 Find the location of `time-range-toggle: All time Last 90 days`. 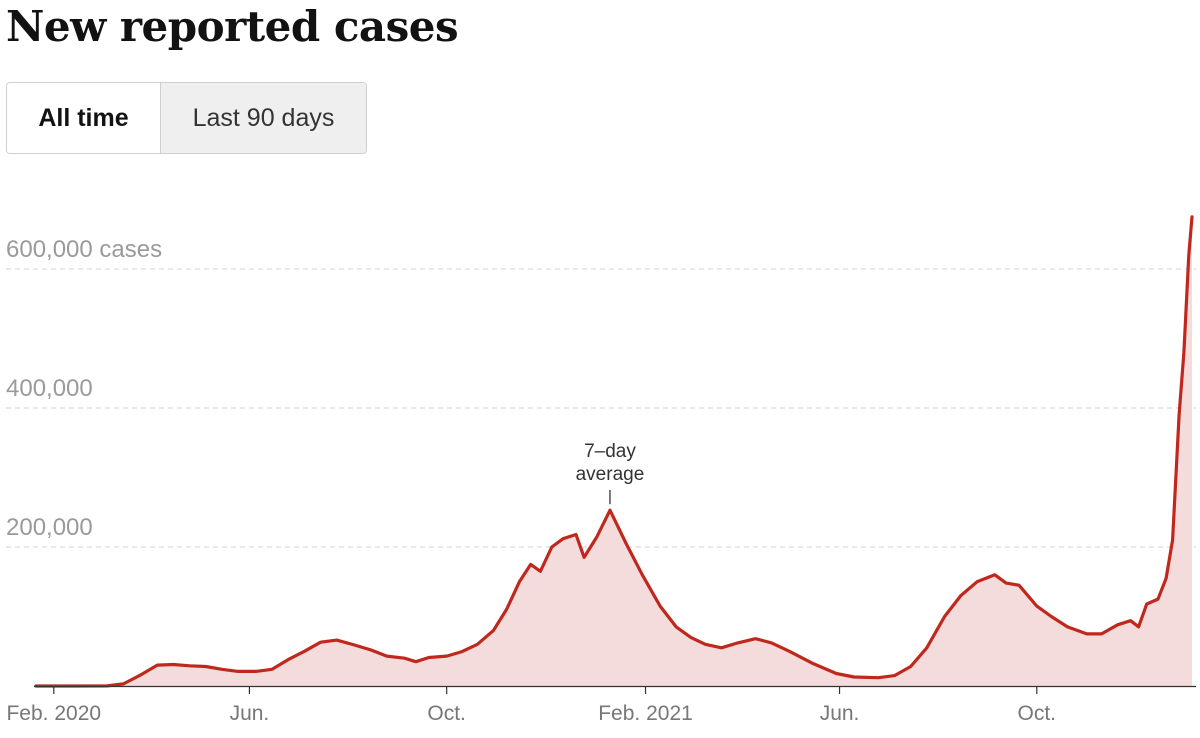

time-range-toggle: All time Last 90 days is located at coordinates (186, 118).